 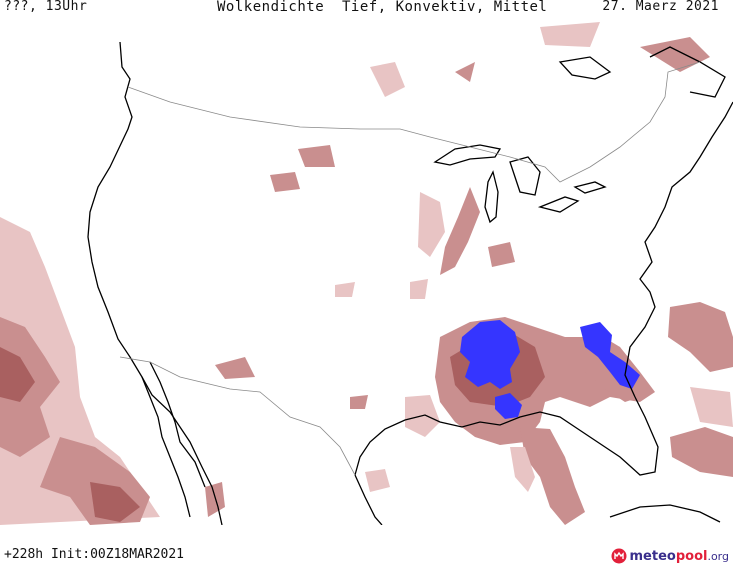 I want to click on cloud-region-canada, so click(x=387, y=79).